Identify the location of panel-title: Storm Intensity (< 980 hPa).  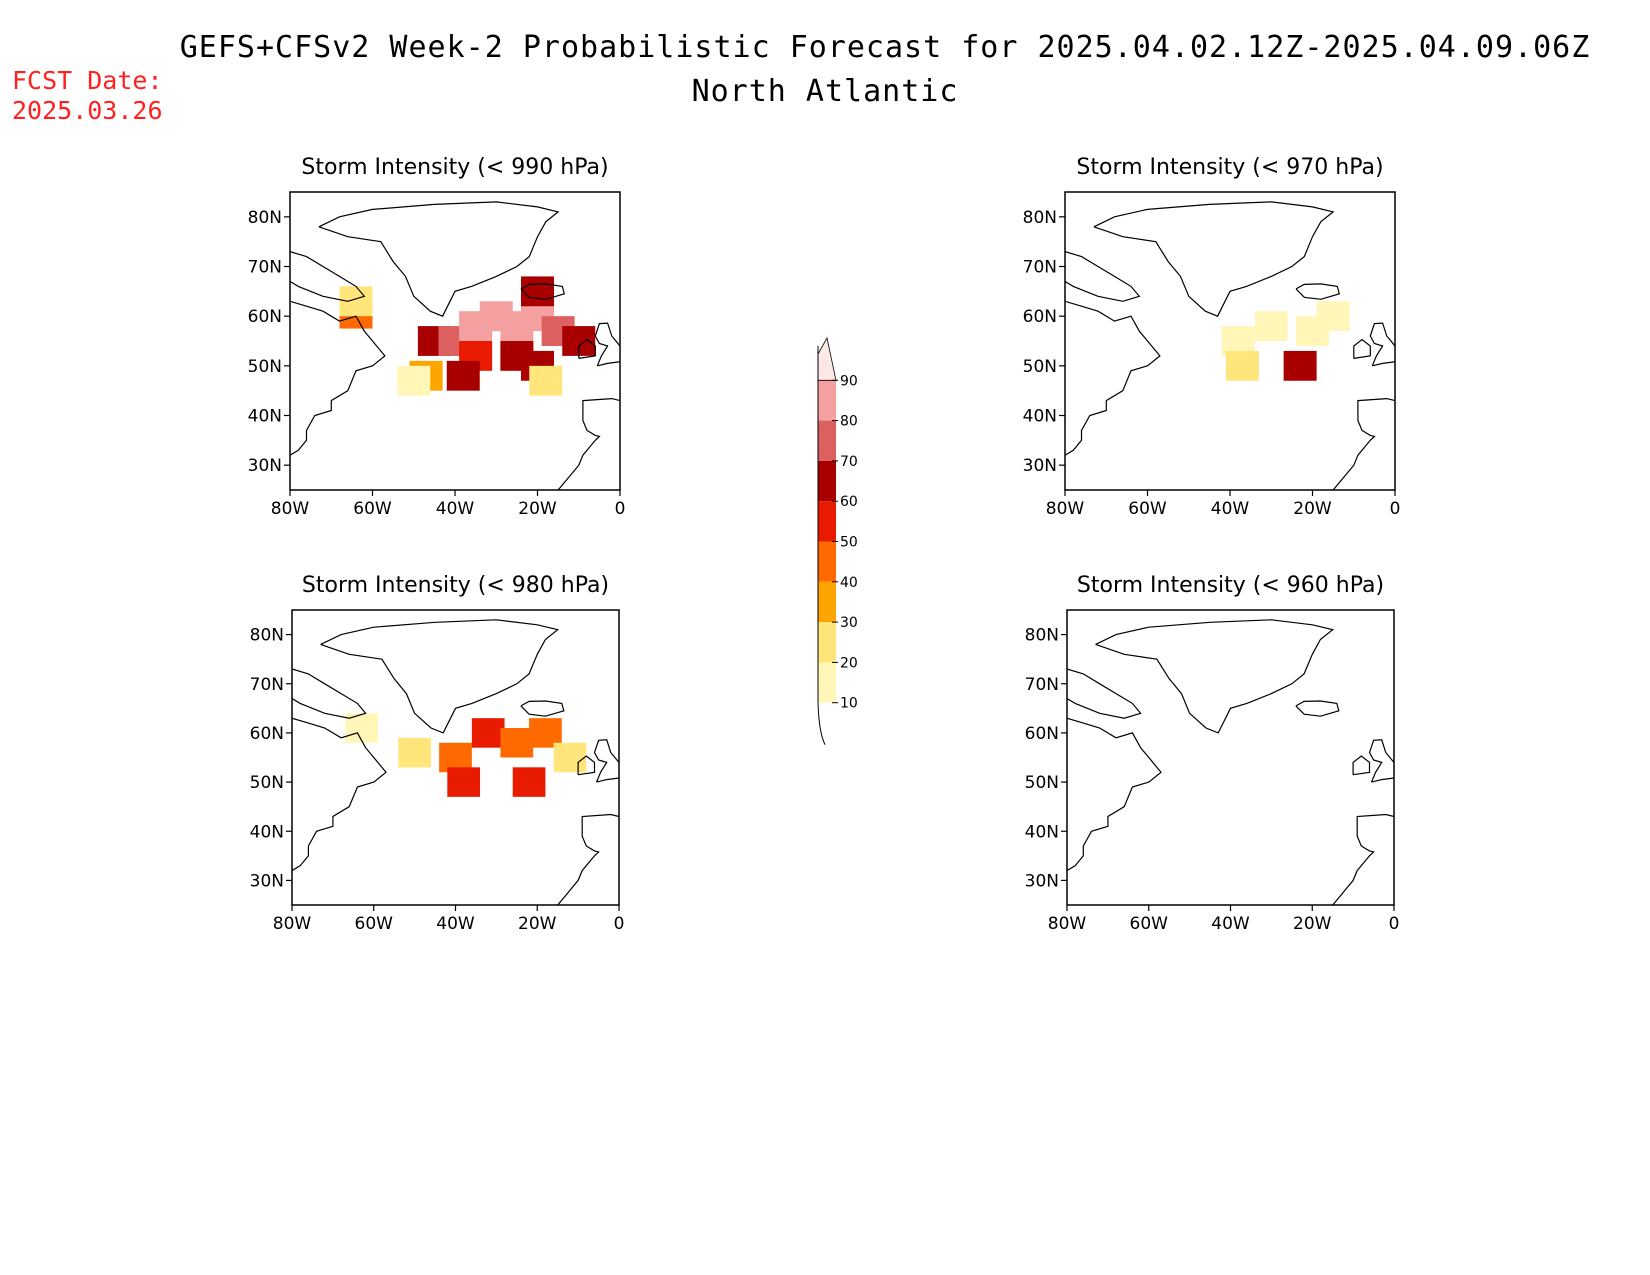
(455, 585).